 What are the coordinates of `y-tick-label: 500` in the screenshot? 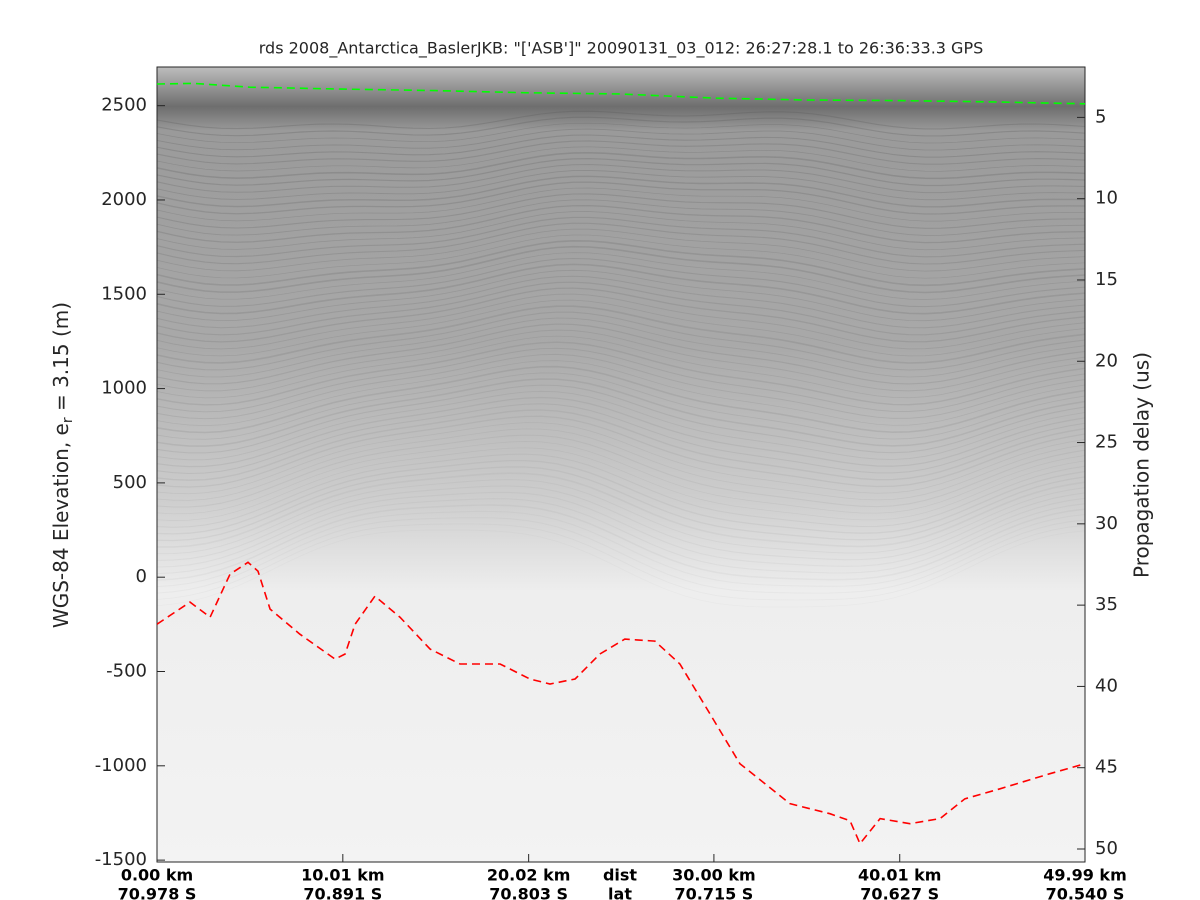 It's located at (130, 482).